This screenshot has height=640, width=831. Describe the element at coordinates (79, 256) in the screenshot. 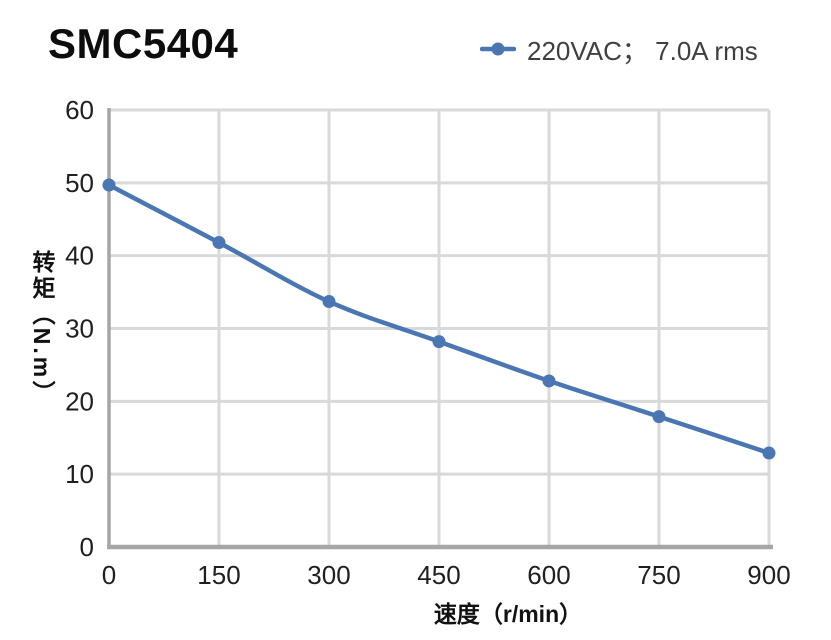

I see `y-tick-label: 40` at that location.